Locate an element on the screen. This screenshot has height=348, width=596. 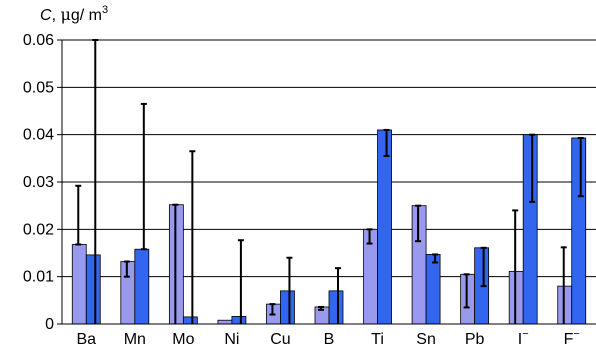
x-category-label: Ni is located at coordinates (231, 339).